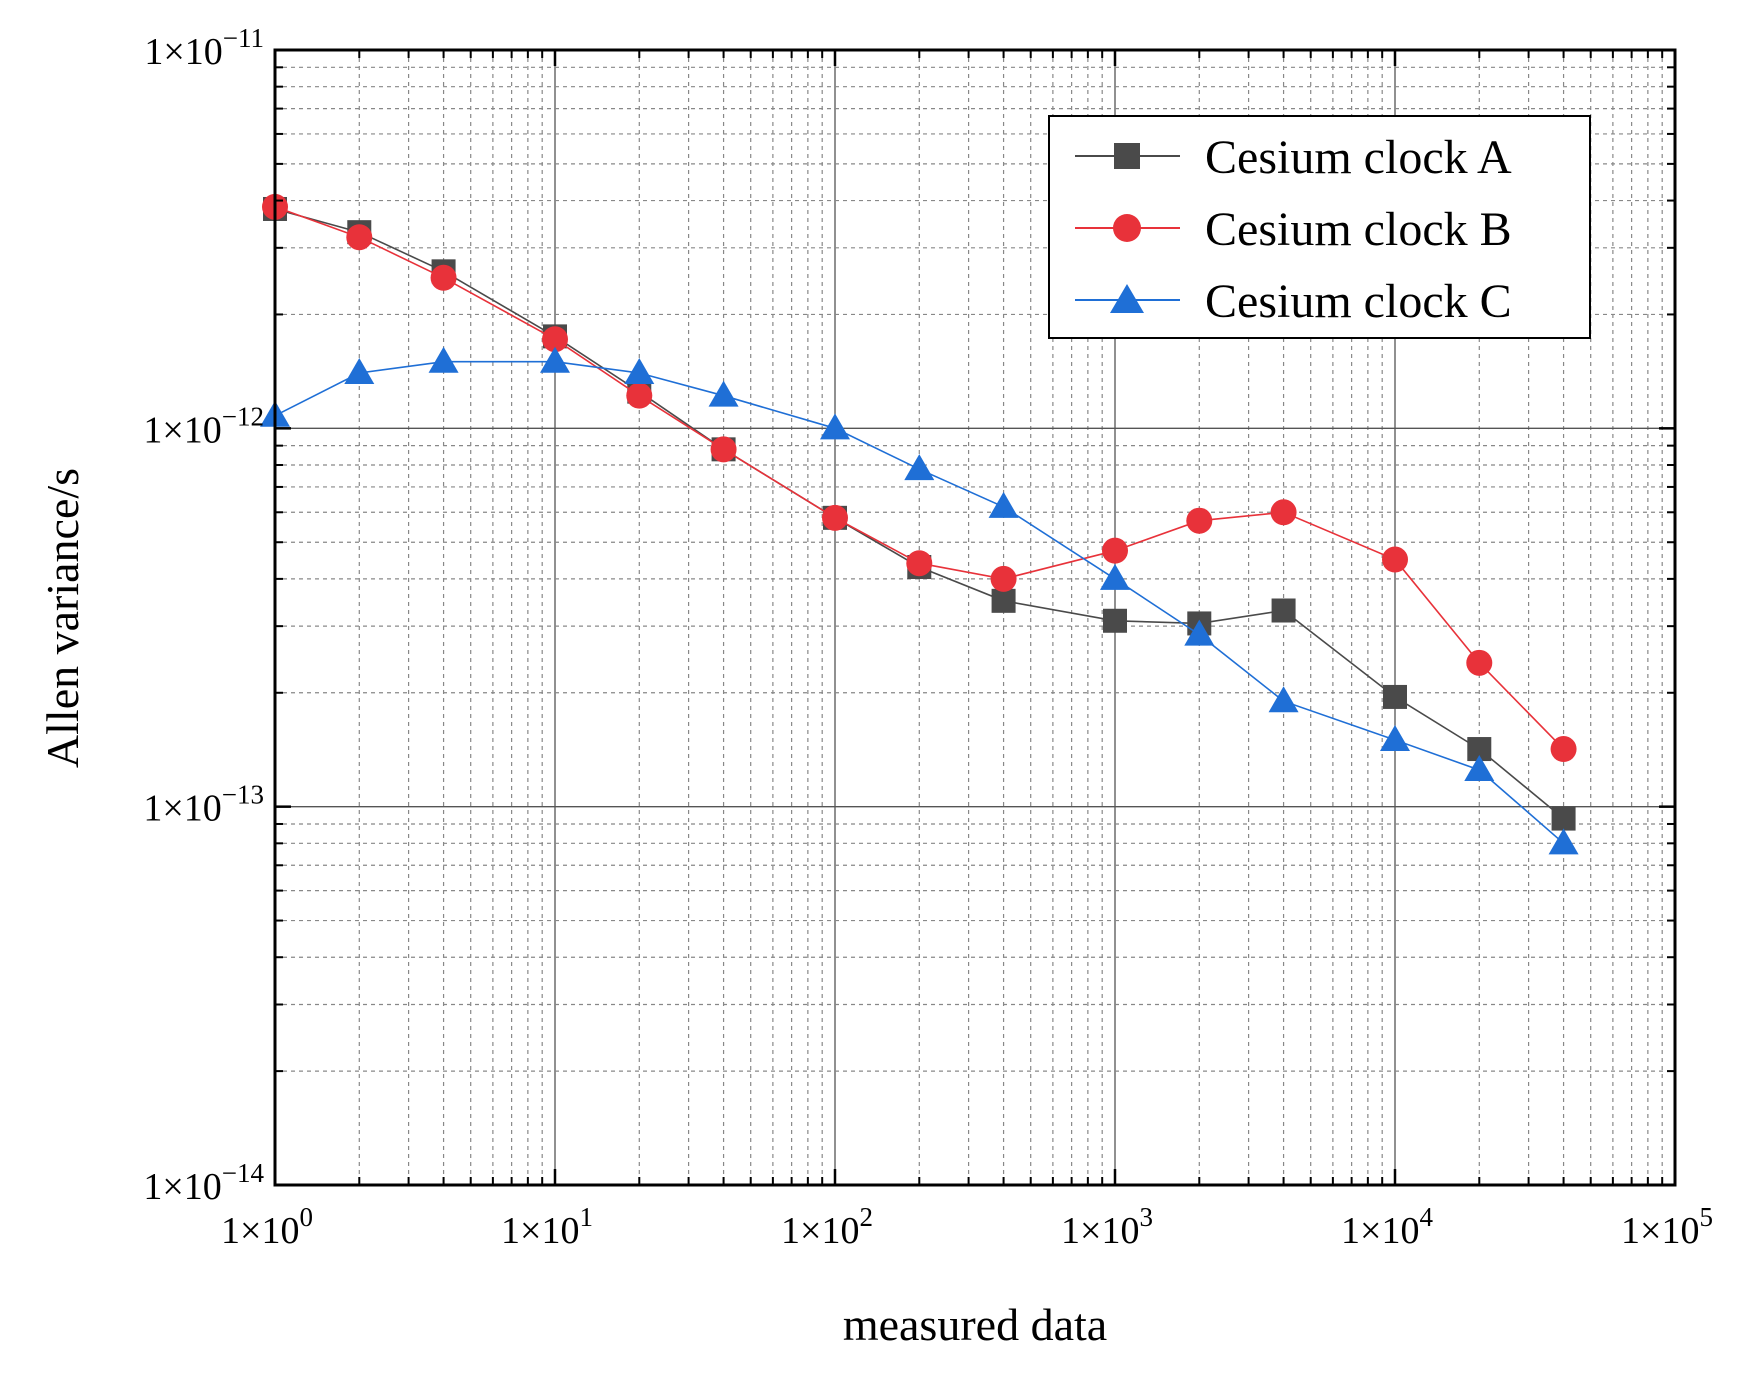  What do you see at coordinates (203, 1183) in the screenshot?
I see `y-tick-label: 1×10⁻¹⁴` at bounding box center [203, 1183].